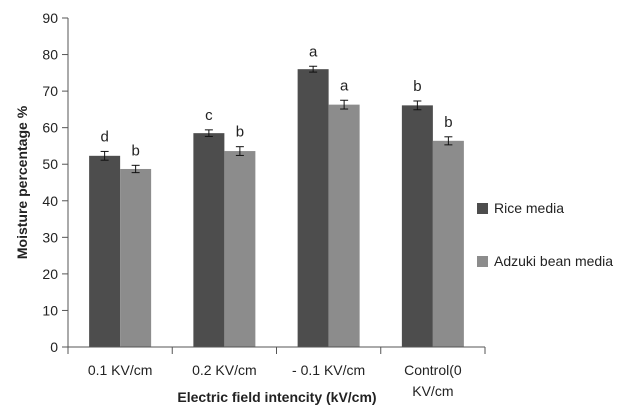 The image size is (635, 407). What do you see at coordinates (50, 55) in the screenshot?
I see `y-tick-label: 80` at bounding box center [50, 55].